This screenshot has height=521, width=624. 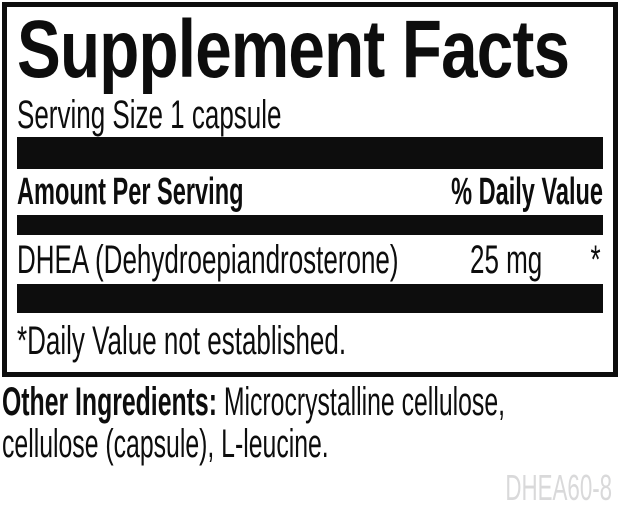 I want to click on ingredient-row: DHEA (Dehydroepiandrosterone) 25 mg *, so click(x=310, y=259).